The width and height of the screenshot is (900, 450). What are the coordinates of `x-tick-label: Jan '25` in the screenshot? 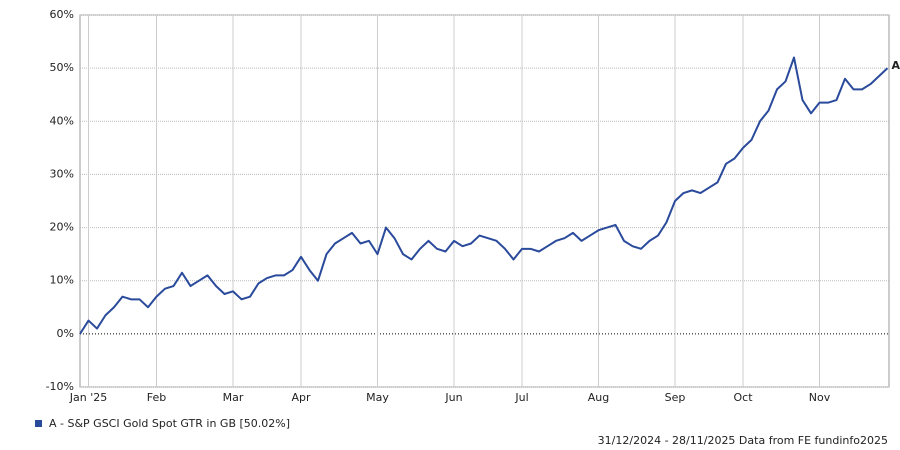 It's located at (88, 397).